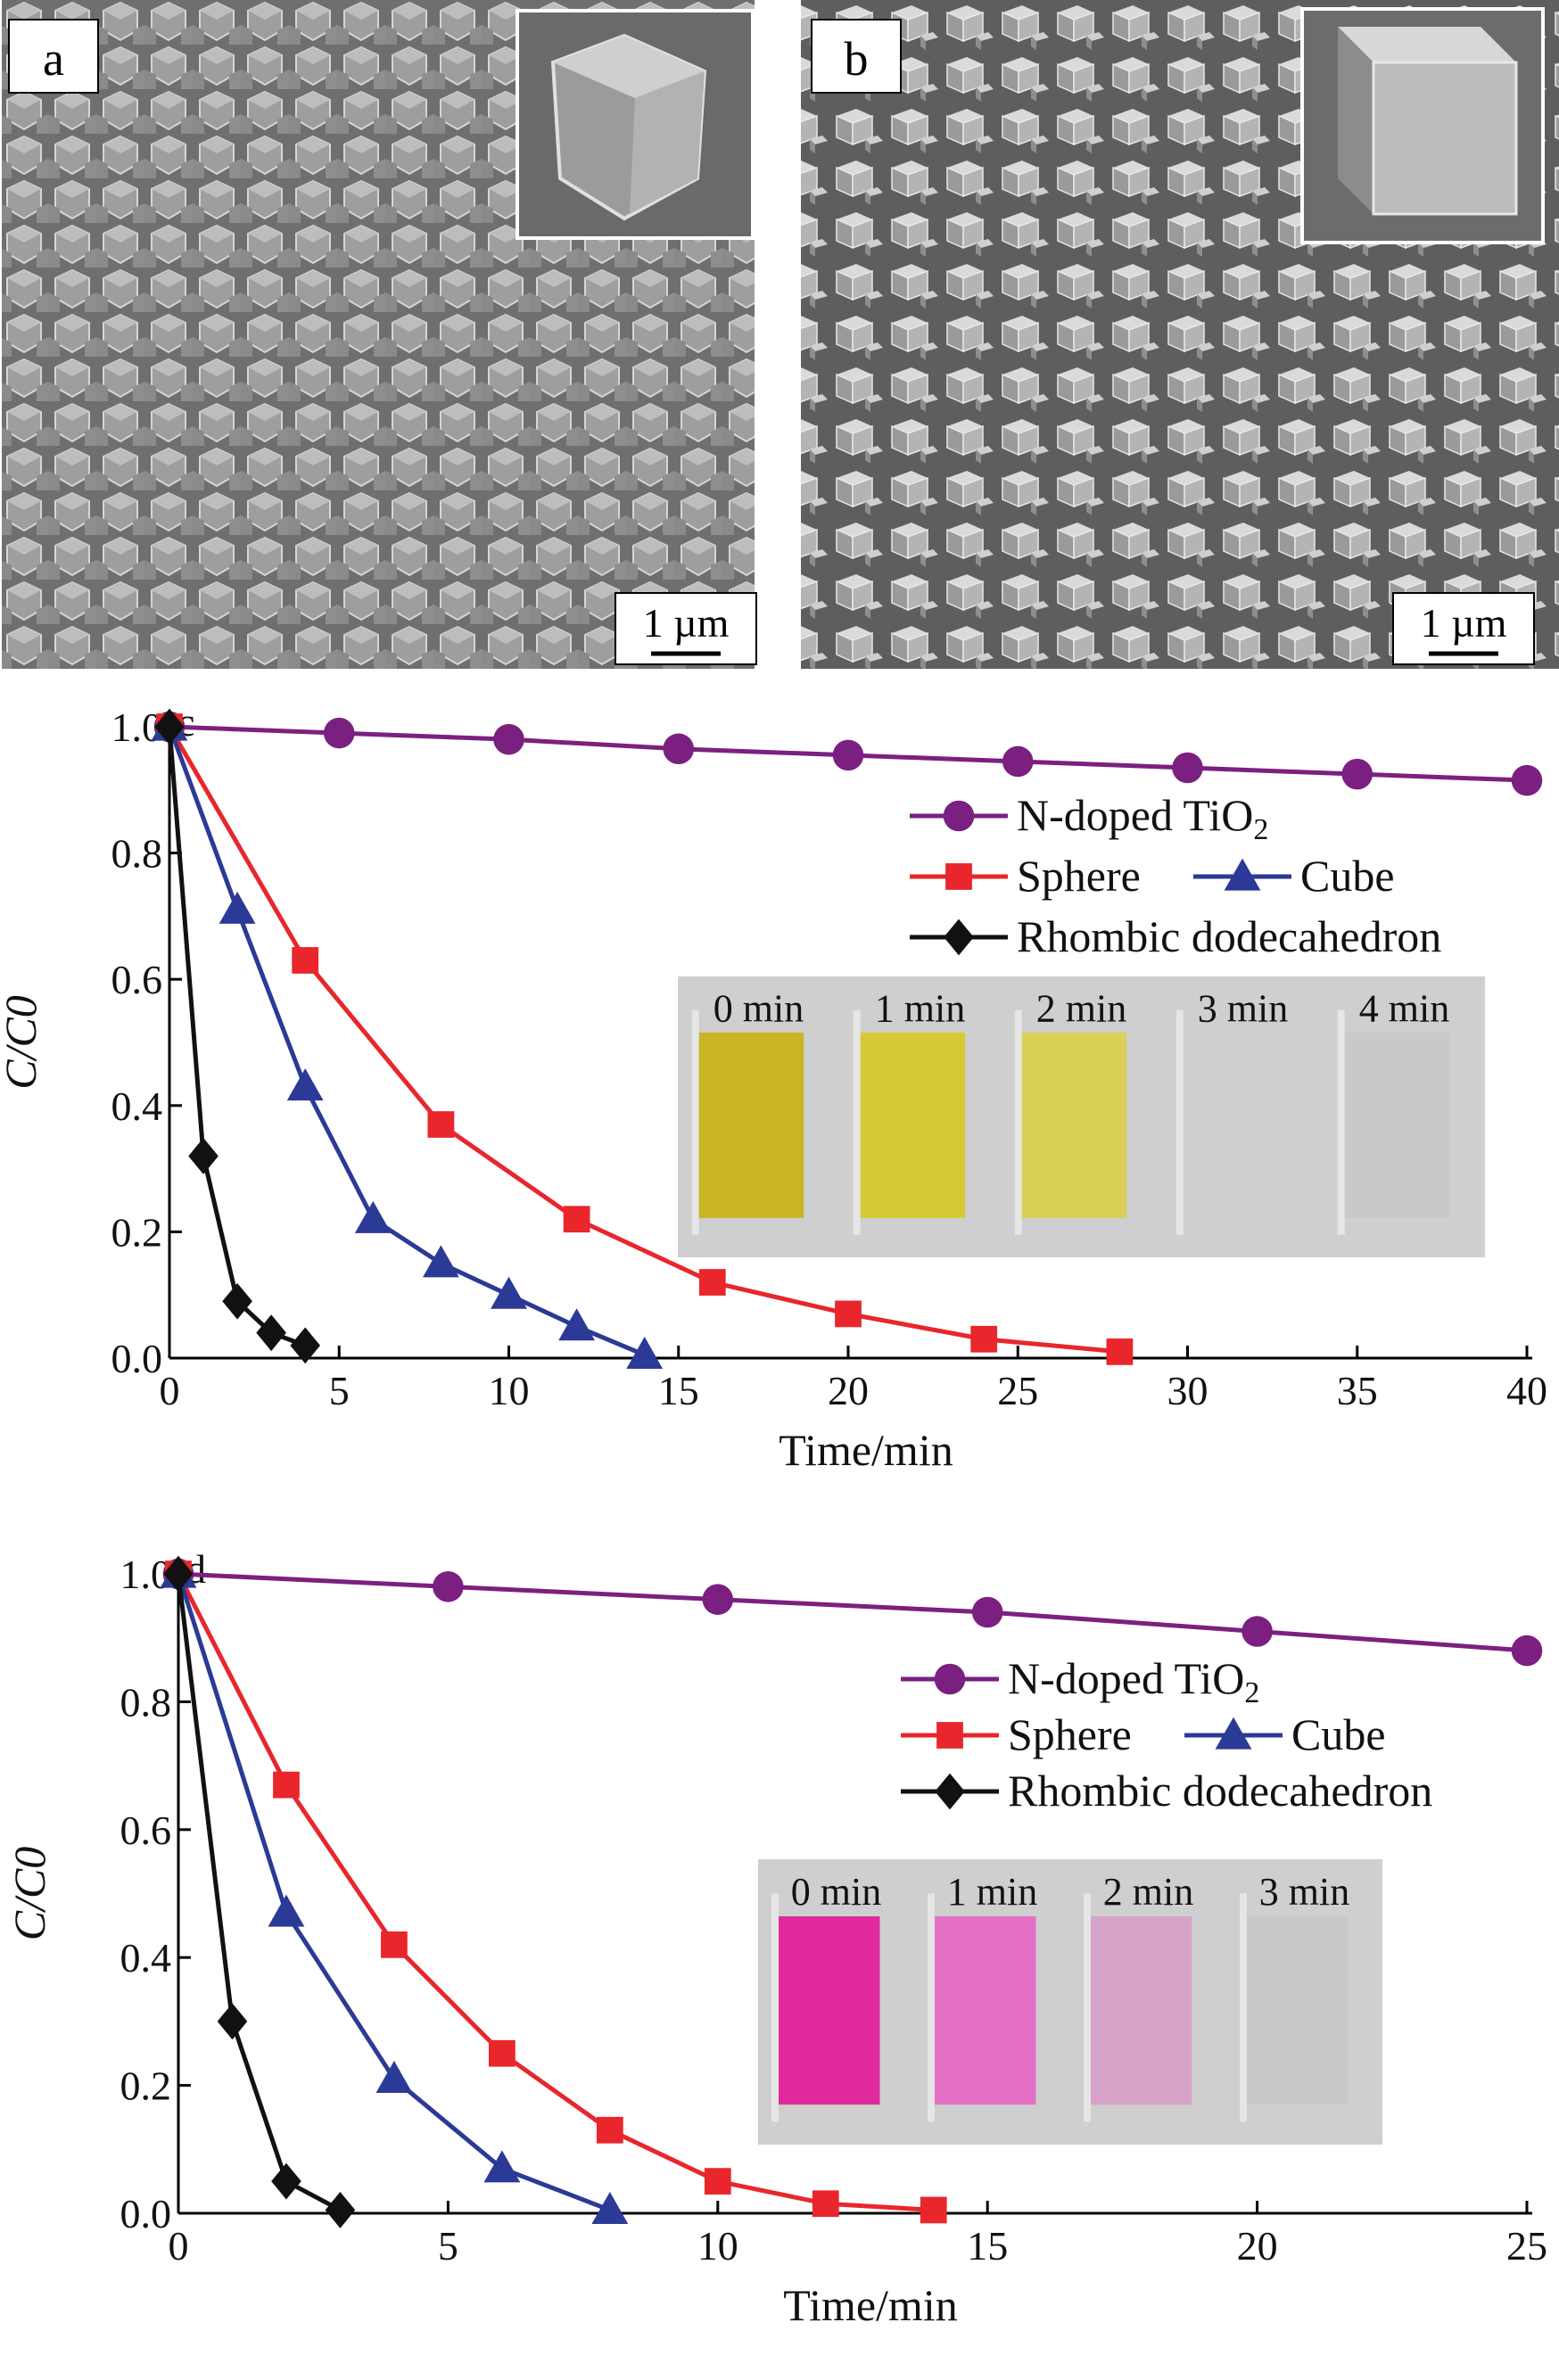 This screenshot has height=2380, width=1559. I want to click on inset-photo-label: 1 min, so click(920, 1008).